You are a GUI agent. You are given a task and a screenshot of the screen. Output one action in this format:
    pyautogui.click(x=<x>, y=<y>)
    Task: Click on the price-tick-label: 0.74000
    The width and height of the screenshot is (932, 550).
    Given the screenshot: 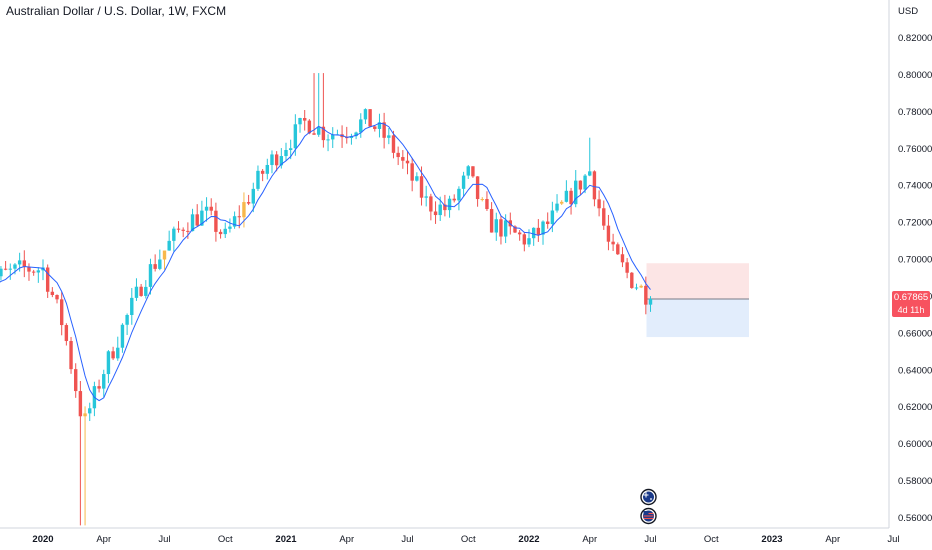 What is the action you would take?
    pyautogui.click(x=915, y=186)
    